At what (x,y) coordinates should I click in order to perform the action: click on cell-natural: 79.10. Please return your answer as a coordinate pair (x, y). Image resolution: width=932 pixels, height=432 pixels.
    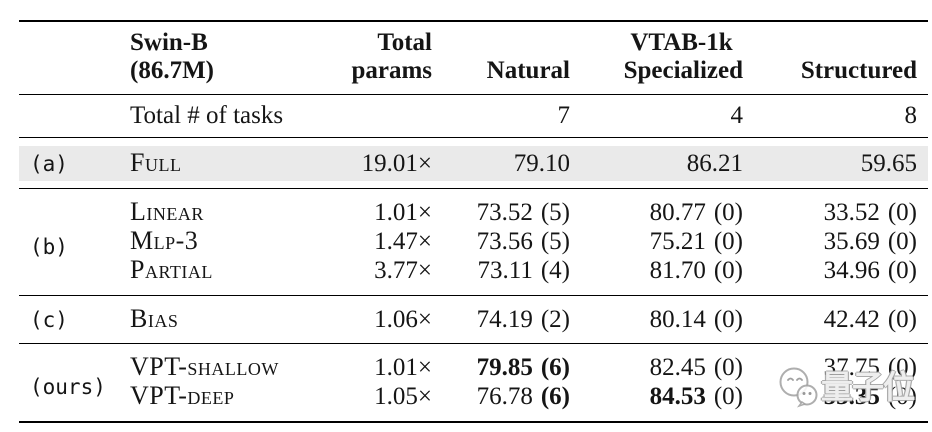
    Looking at the image, I should click on (502, 163).